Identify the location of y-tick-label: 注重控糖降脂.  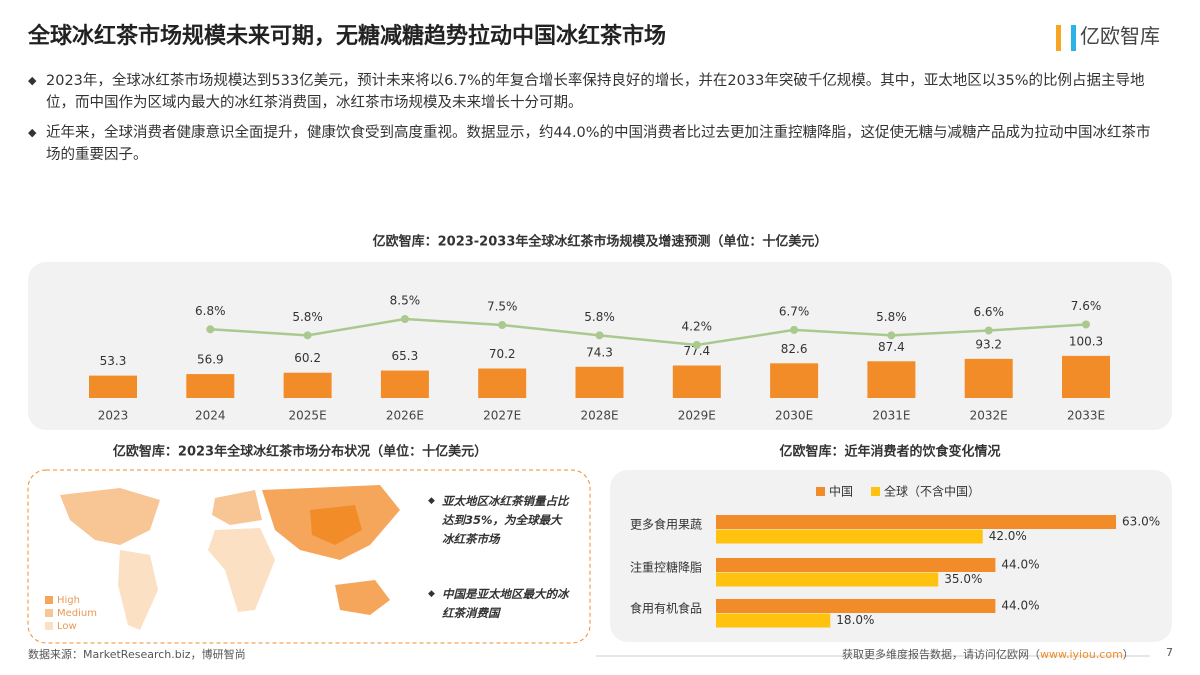
(666, 567).